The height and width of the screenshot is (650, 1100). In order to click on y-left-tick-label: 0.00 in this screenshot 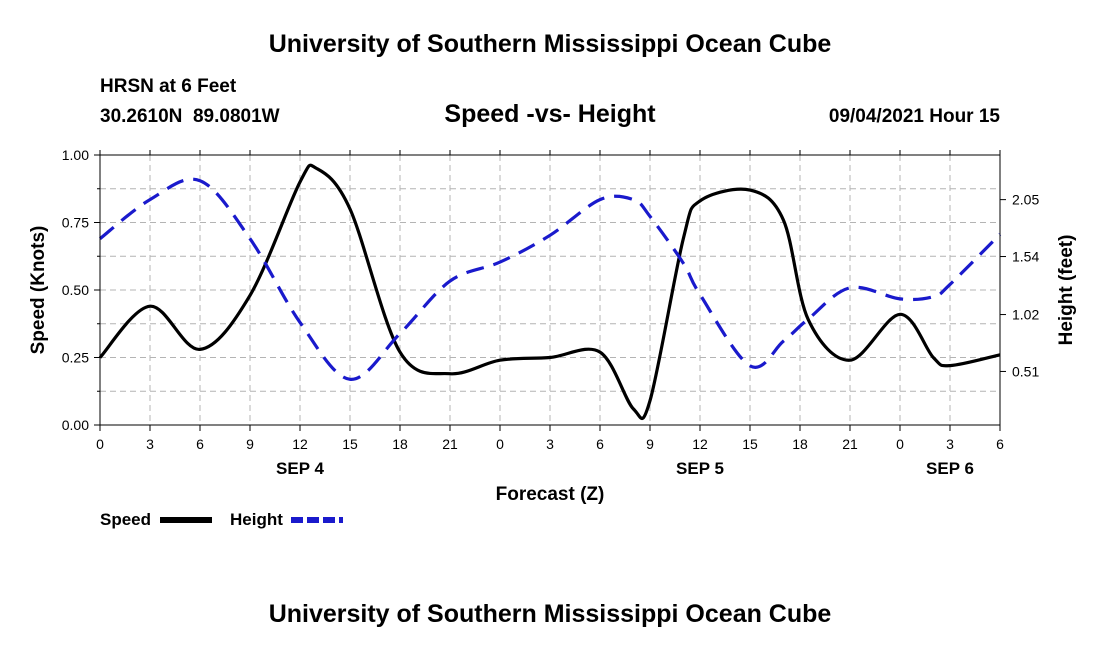, I will do `click(75, 425)`.